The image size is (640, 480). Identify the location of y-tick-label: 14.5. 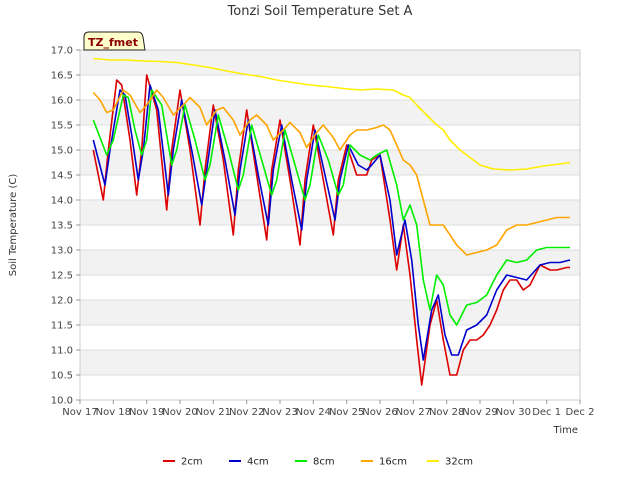
(62, 176).